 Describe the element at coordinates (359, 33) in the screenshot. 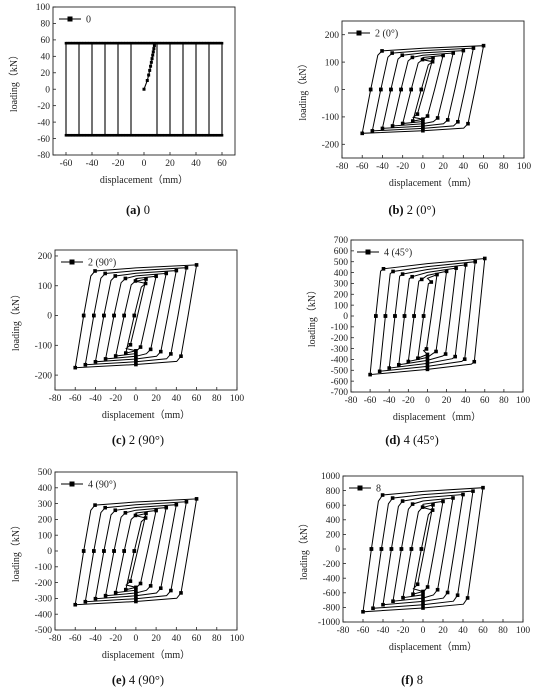

I see `legend-marker` at that location.